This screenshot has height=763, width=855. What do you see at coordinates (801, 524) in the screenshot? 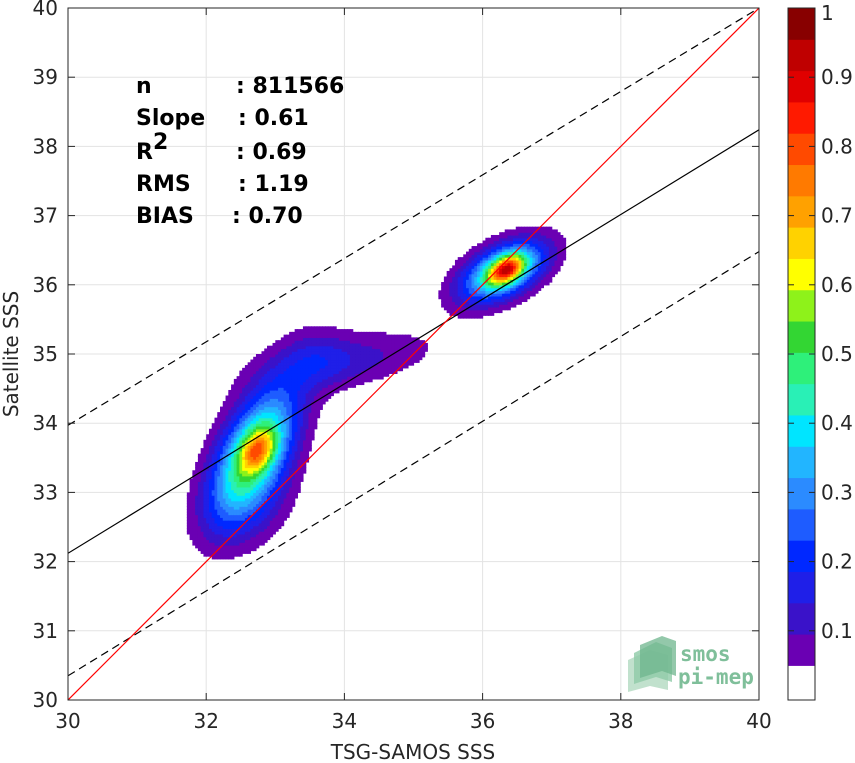
I see `colorbar-segment` at bounding box center [801, 524].